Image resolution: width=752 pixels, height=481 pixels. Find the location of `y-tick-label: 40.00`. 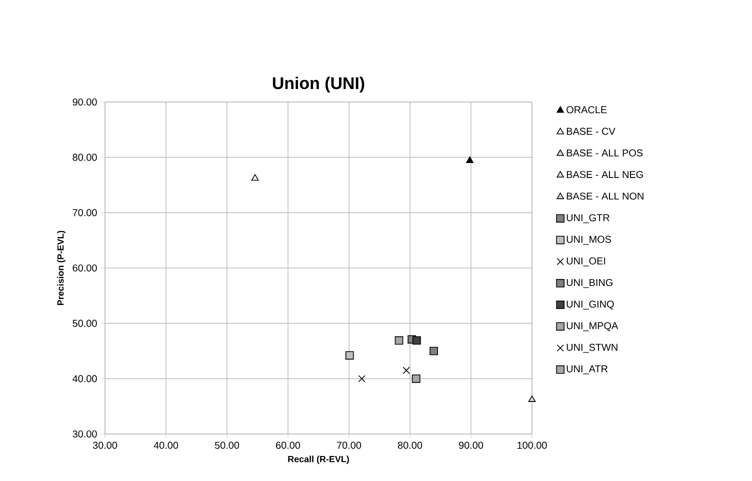

y-tick-label: 40.00 is located at coordinates (84, 378).